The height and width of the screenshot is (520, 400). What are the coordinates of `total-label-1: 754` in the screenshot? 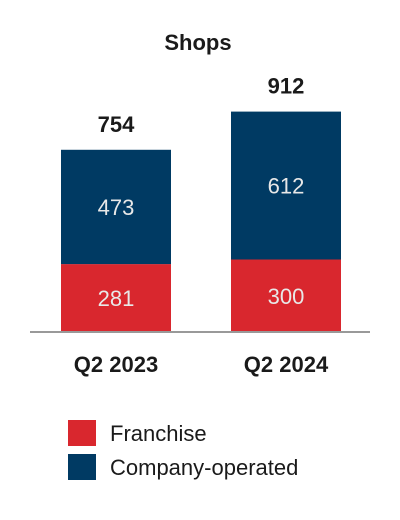 It's located at (116, 124).